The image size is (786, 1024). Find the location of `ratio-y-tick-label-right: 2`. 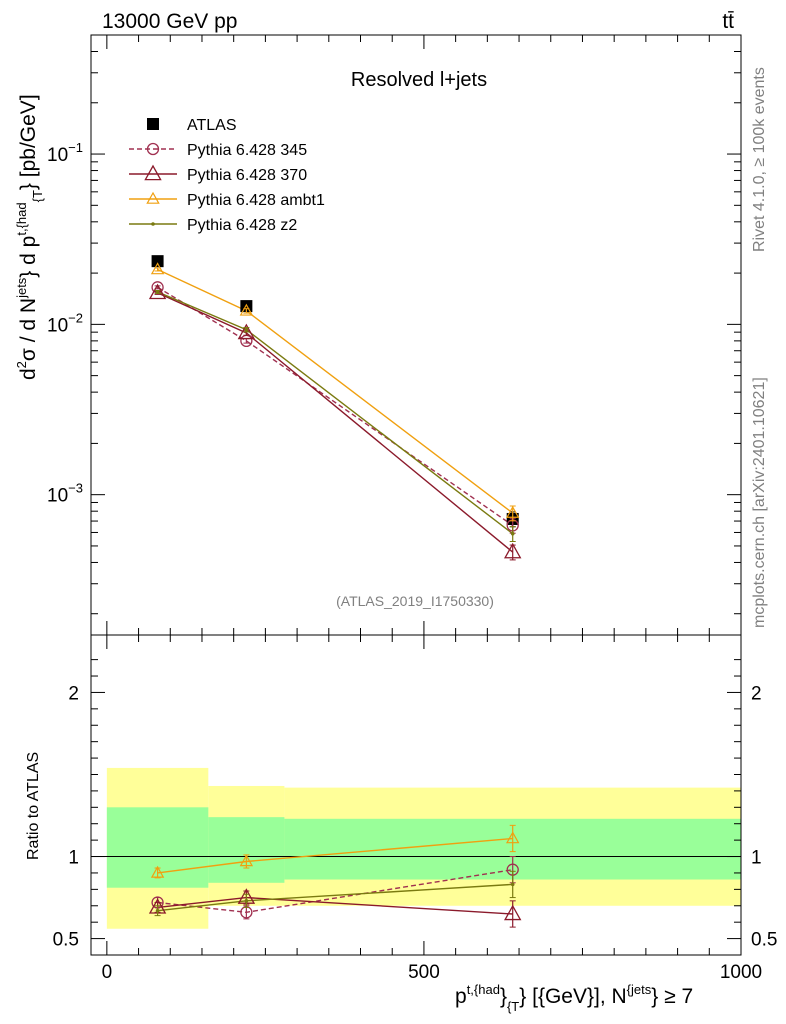

ratio-y-tick-label-right: 2 is located at coordinates (756, 693).